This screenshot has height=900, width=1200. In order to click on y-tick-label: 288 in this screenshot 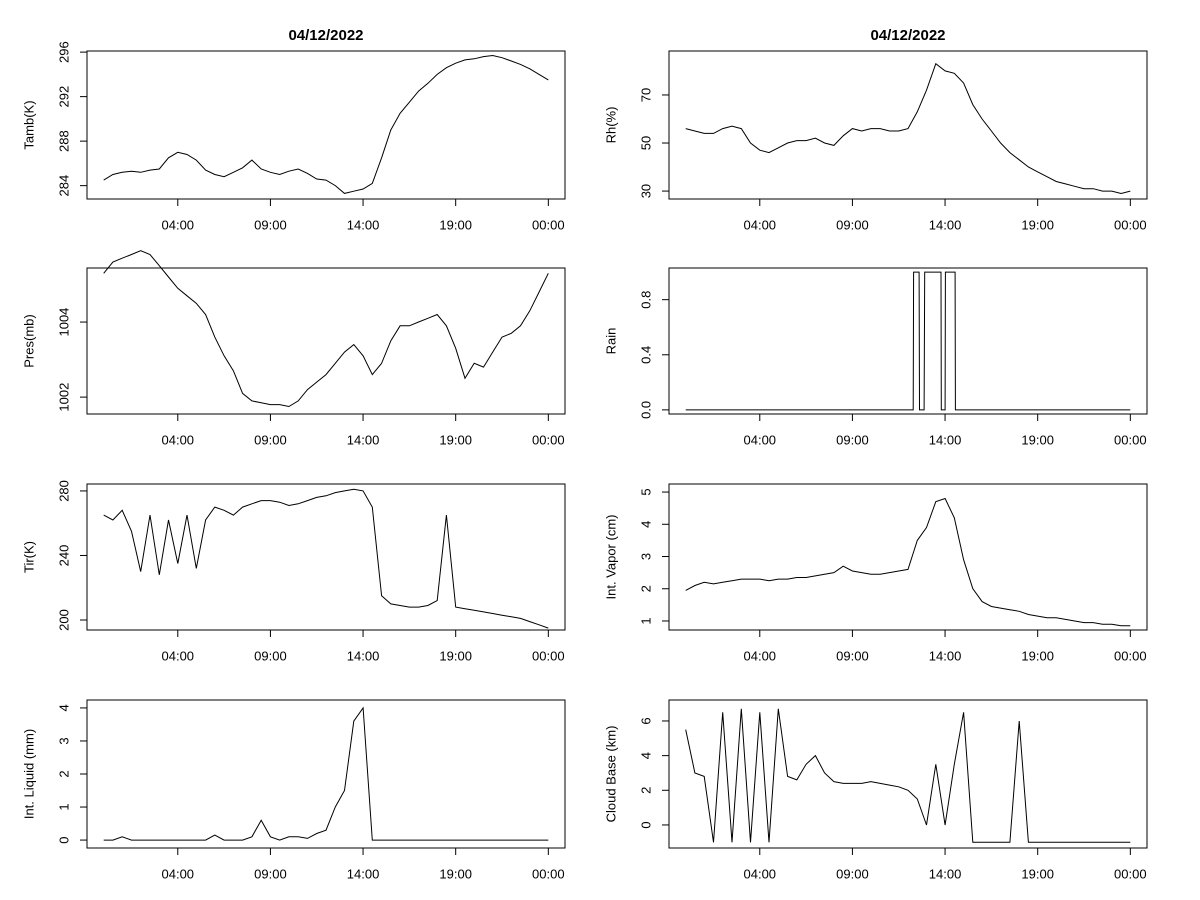, I will do `click(63, 141)`.